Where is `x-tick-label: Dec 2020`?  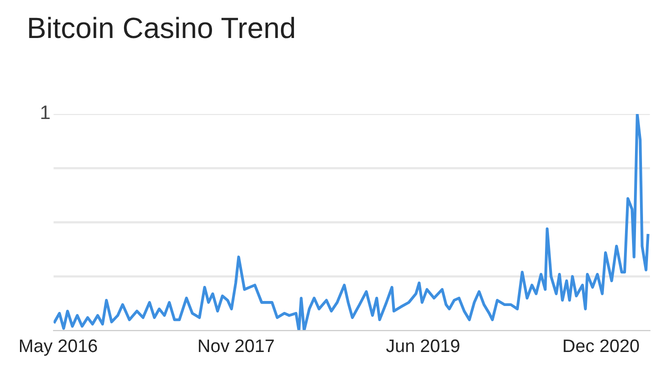 x-tick-label: Dec 2020 is located at coordinates (601, 345).